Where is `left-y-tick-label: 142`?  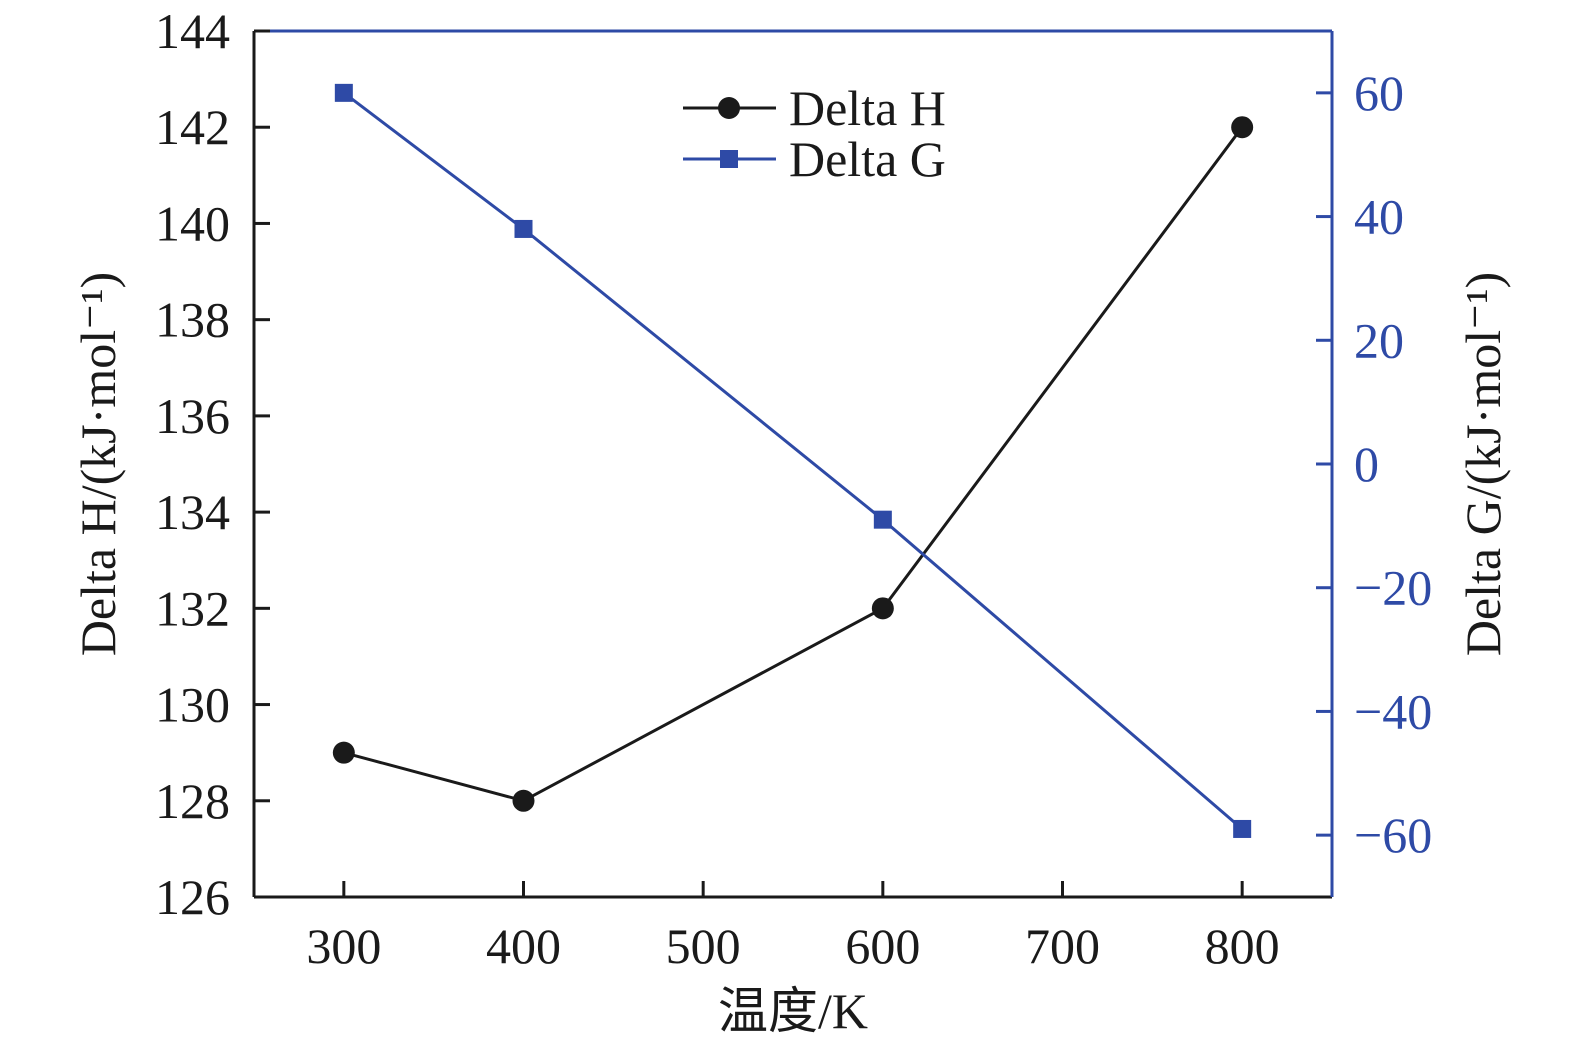 left-y-tick-label: 142 is located at coordinates (192, 127).